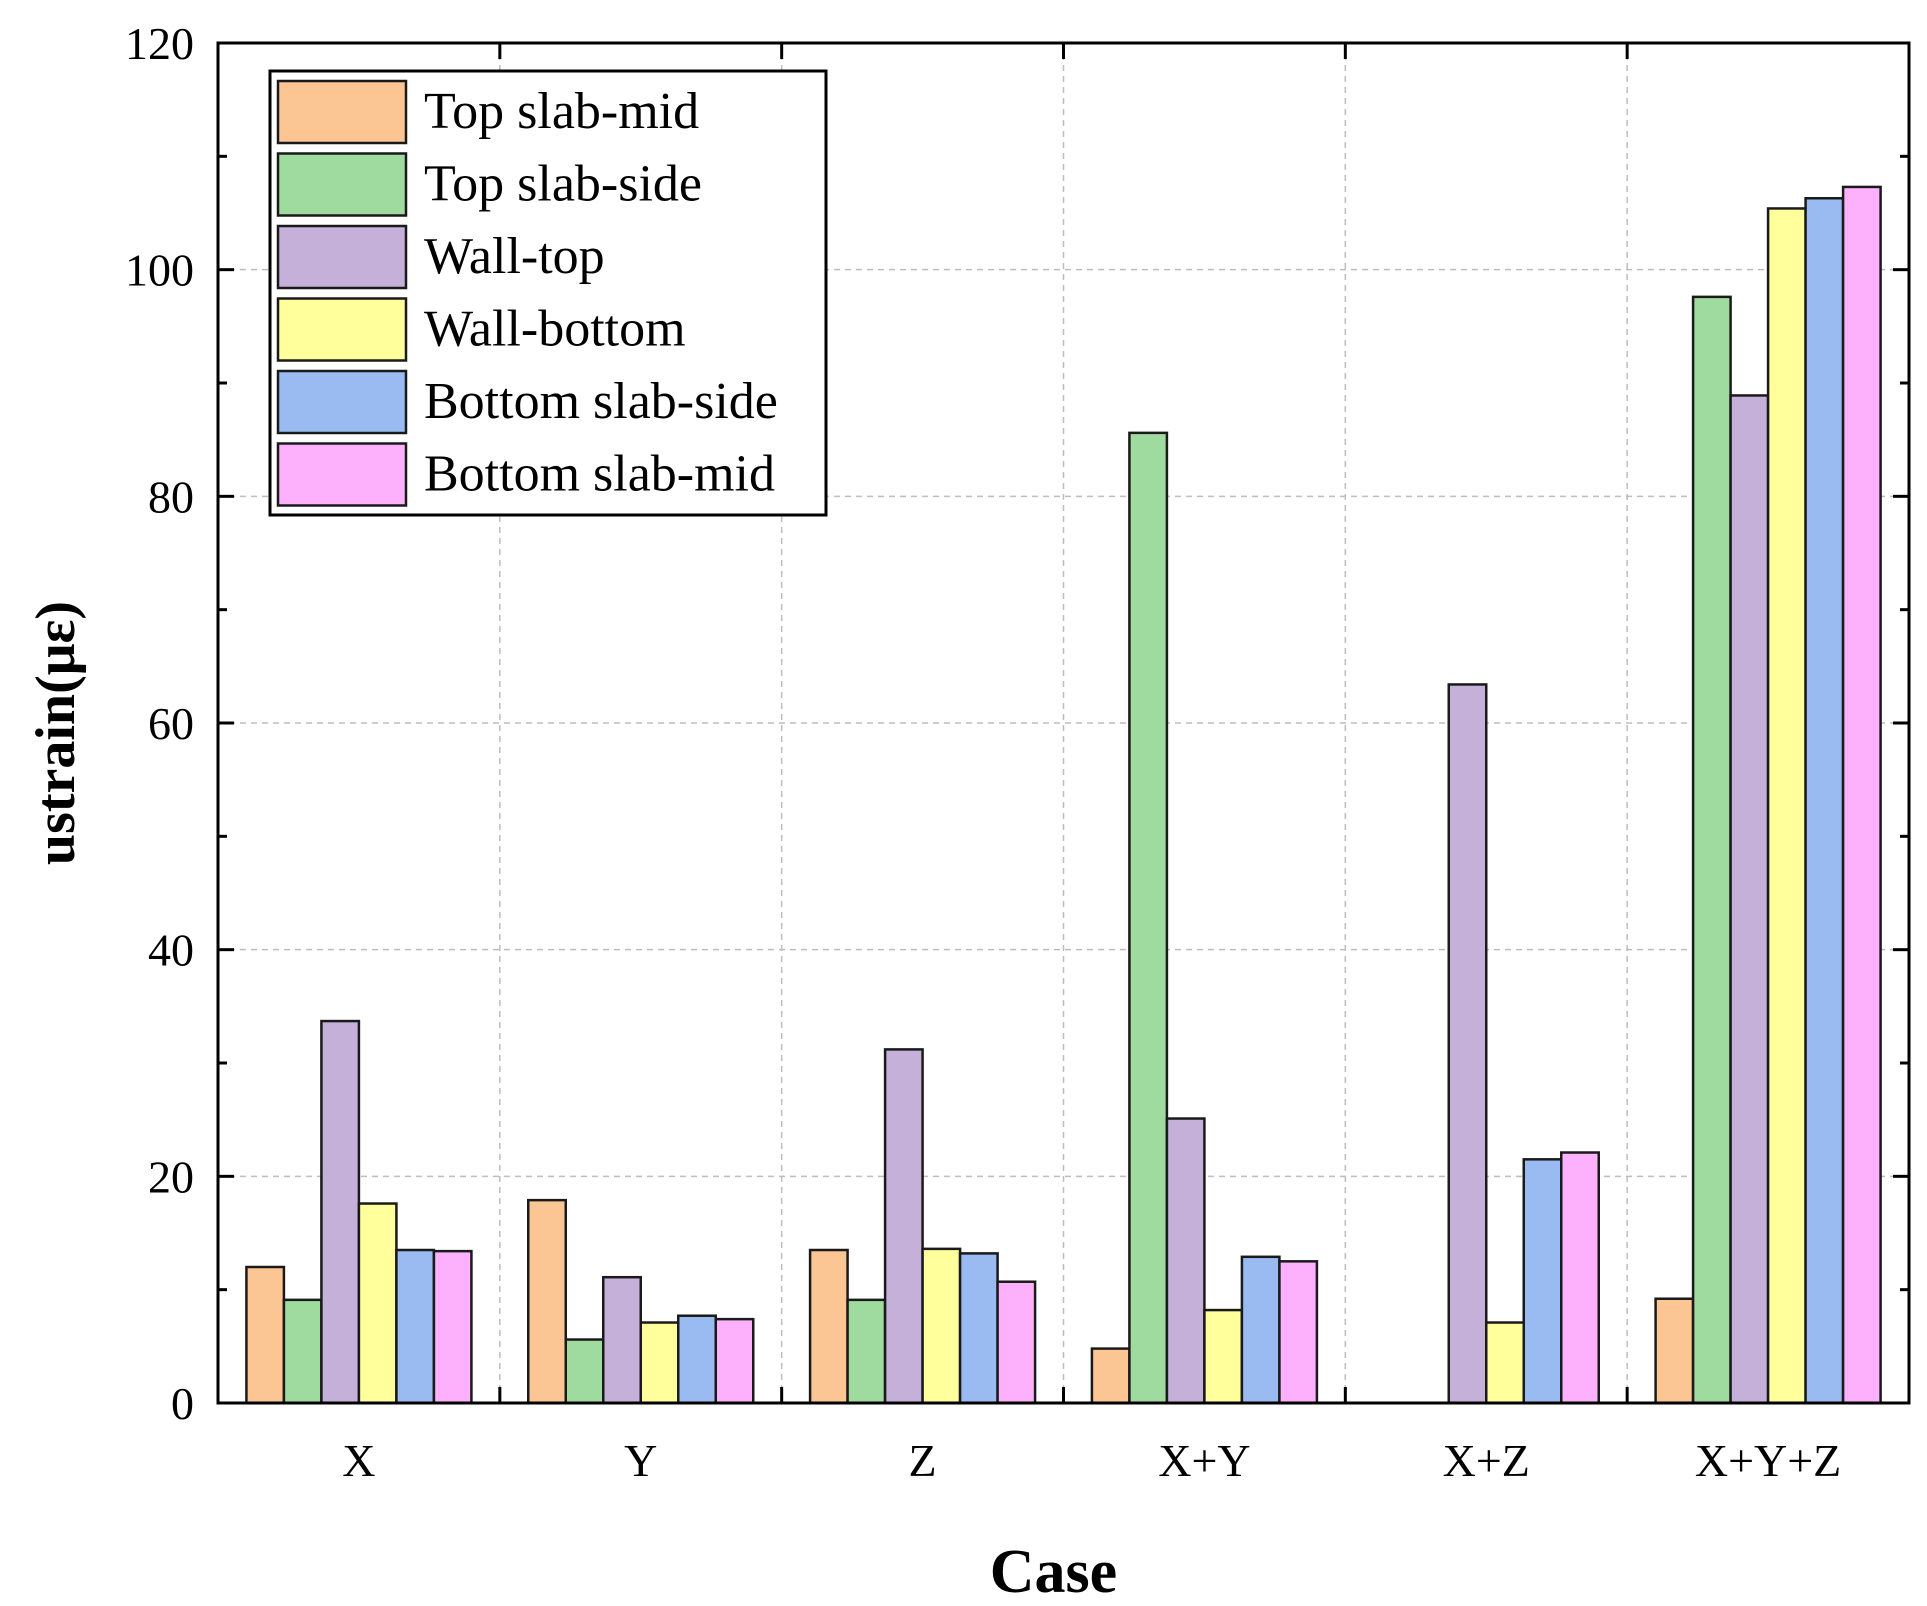  What do you see at coordinates (56, 733) in the screenshot?
I see `y-axis-title: ustrain(με)` at bounding box center [56, 733].